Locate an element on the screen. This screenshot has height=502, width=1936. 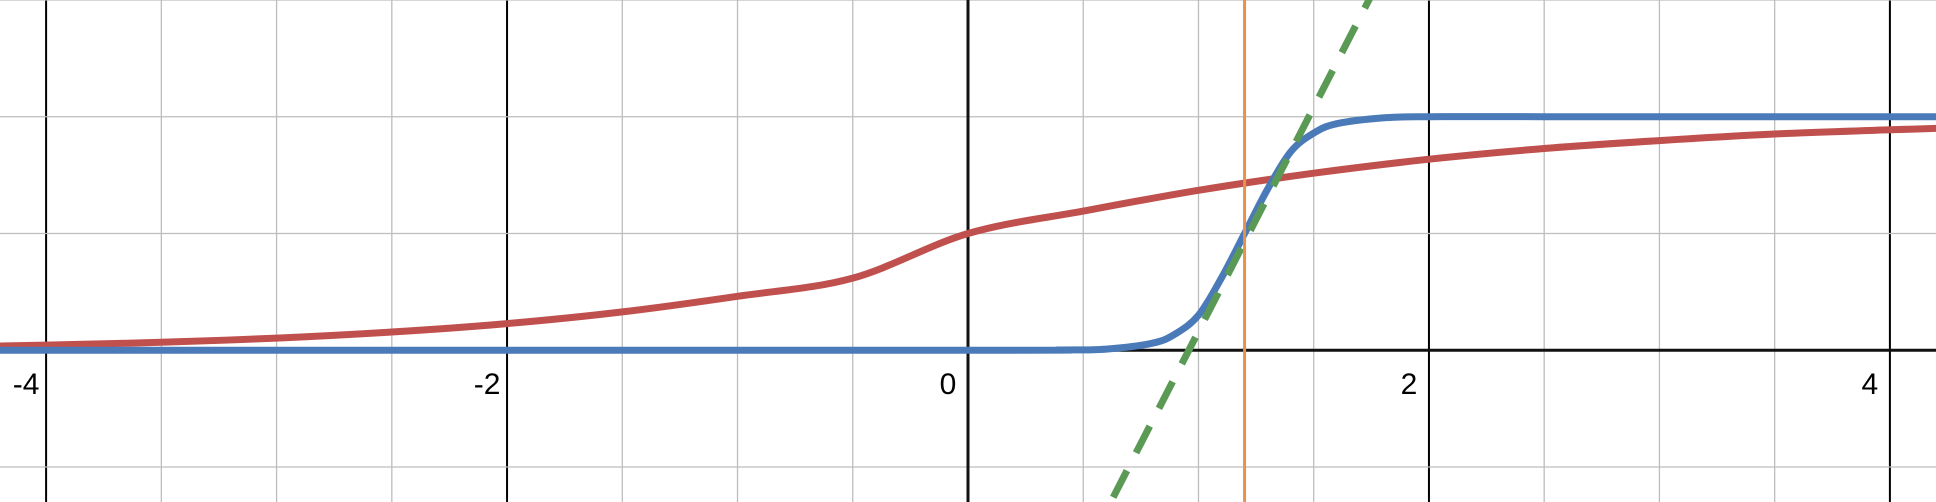
x-tick-label: 2 is located at coordinates (1409, 384).